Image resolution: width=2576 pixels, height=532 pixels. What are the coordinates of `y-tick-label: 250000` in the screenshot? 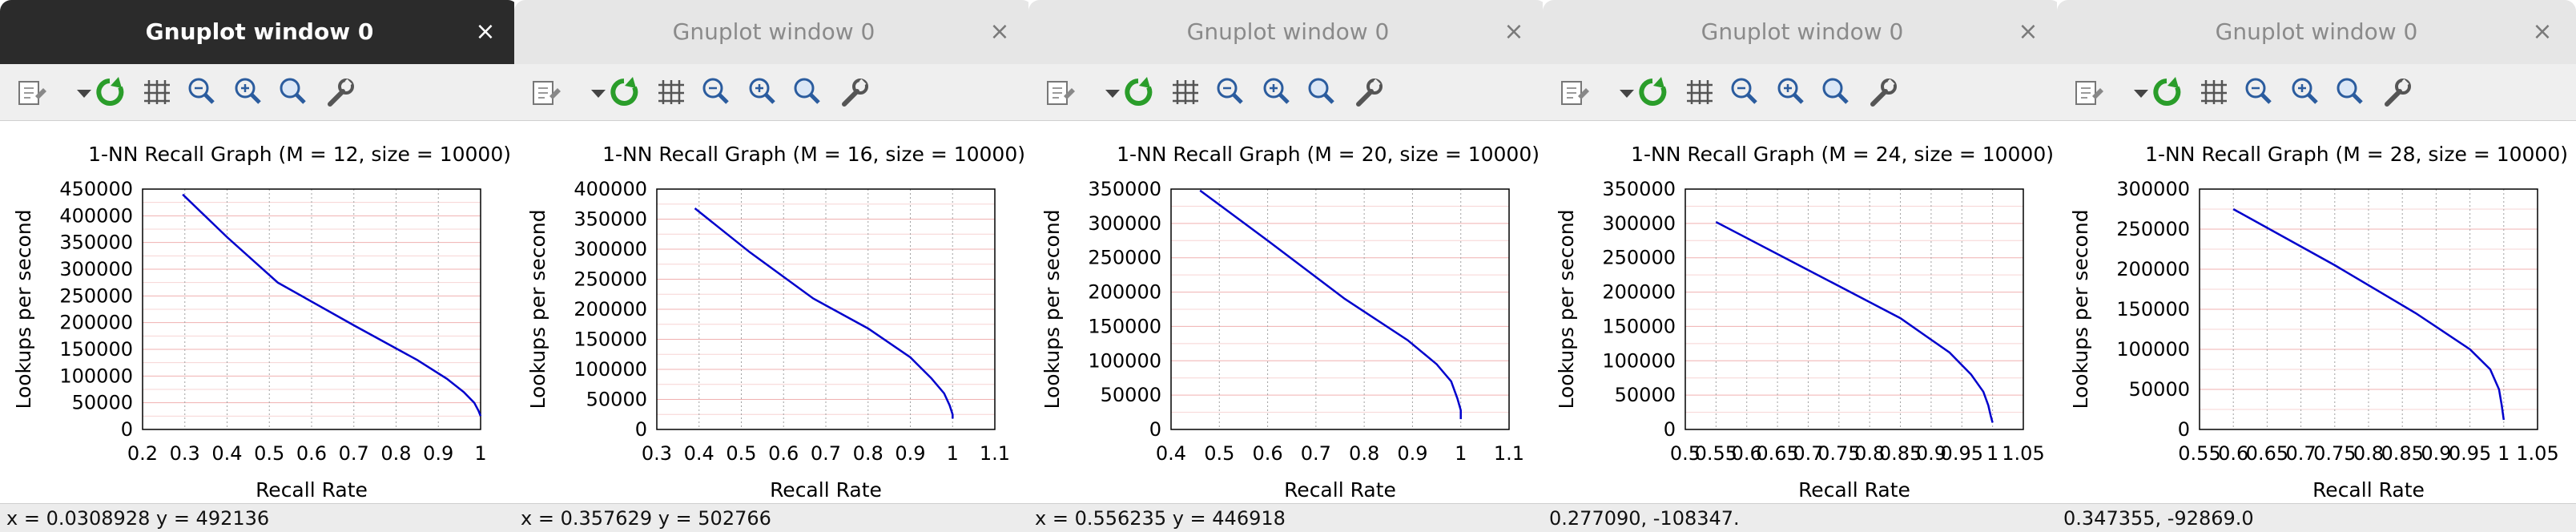 It's located at (610, 279).